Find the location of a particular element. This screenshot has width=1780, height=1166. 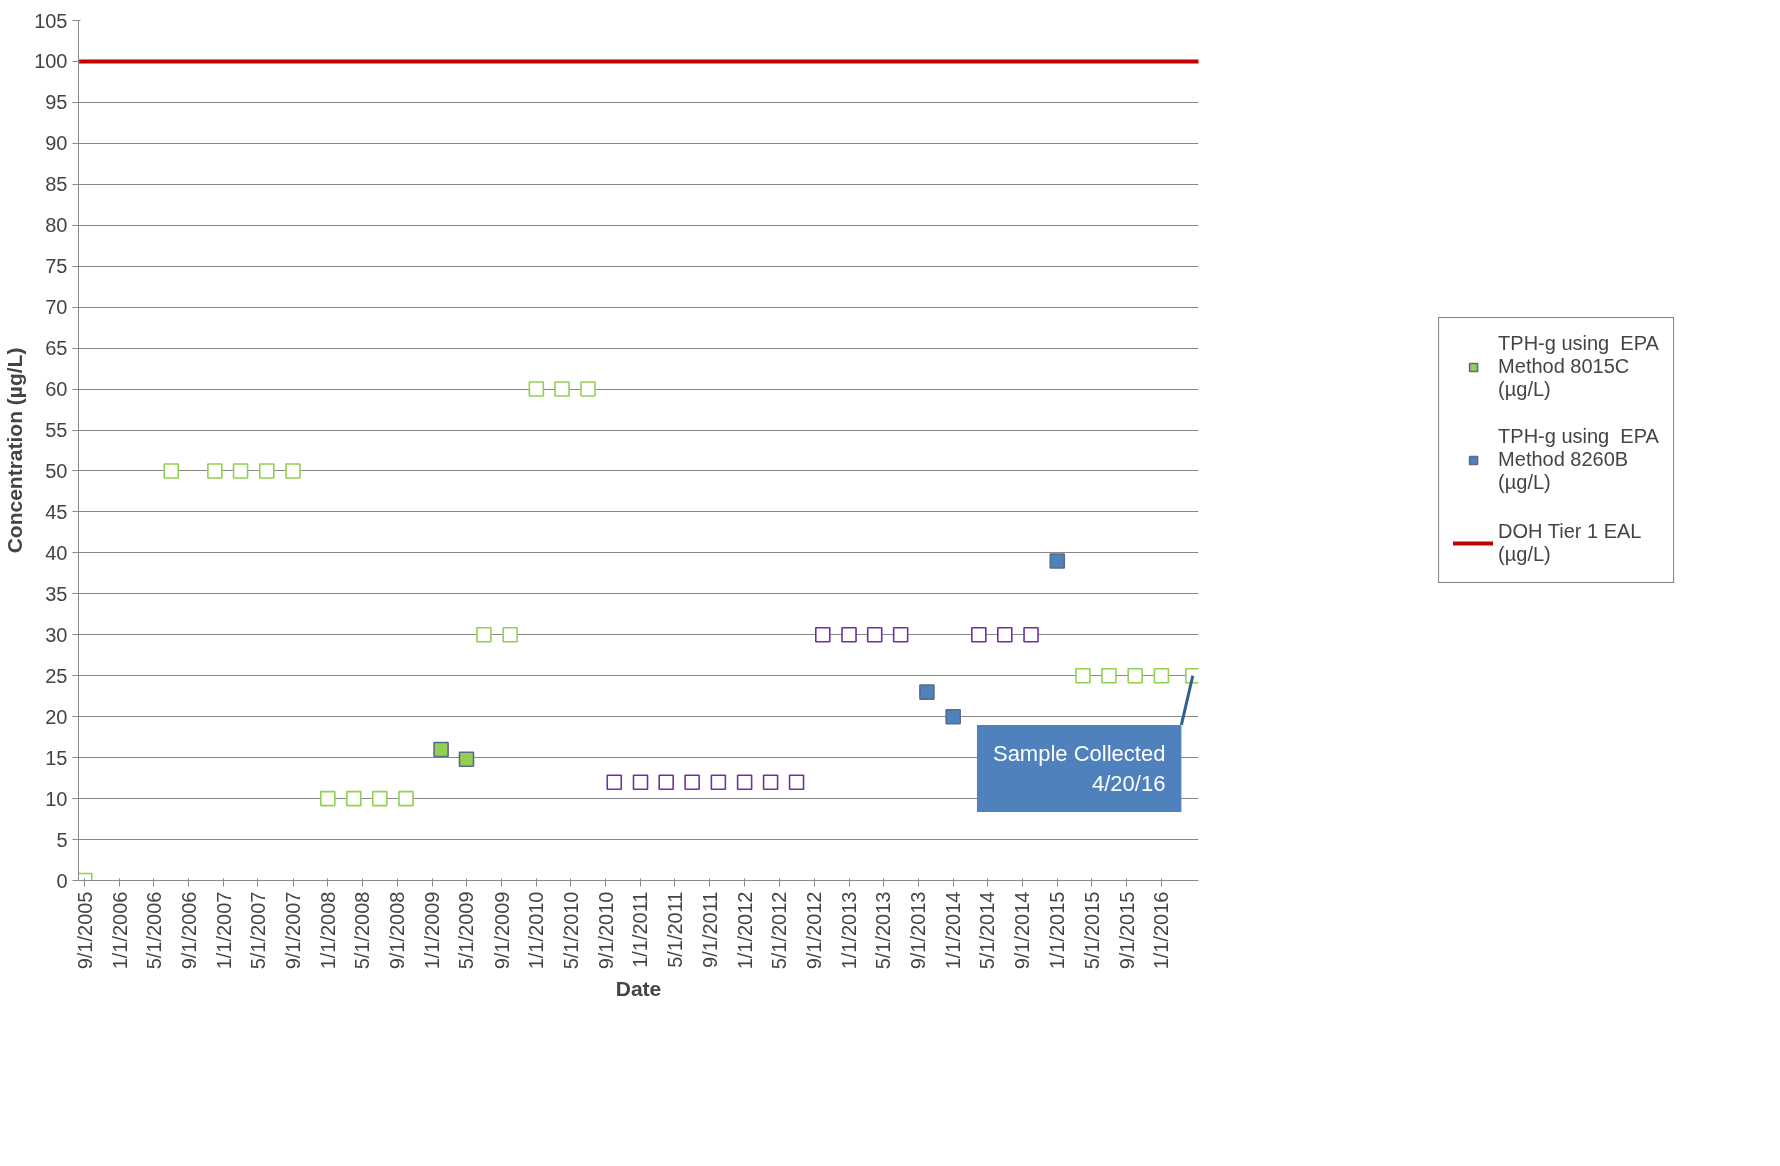

y-tick-label: 0 is located at coordinates (62, 880).